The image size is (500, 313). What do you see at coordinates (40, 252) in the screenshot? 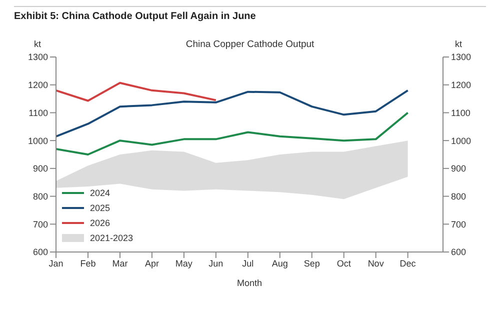
I see `y-tick-label: 600` at bounding box center [40, 252].